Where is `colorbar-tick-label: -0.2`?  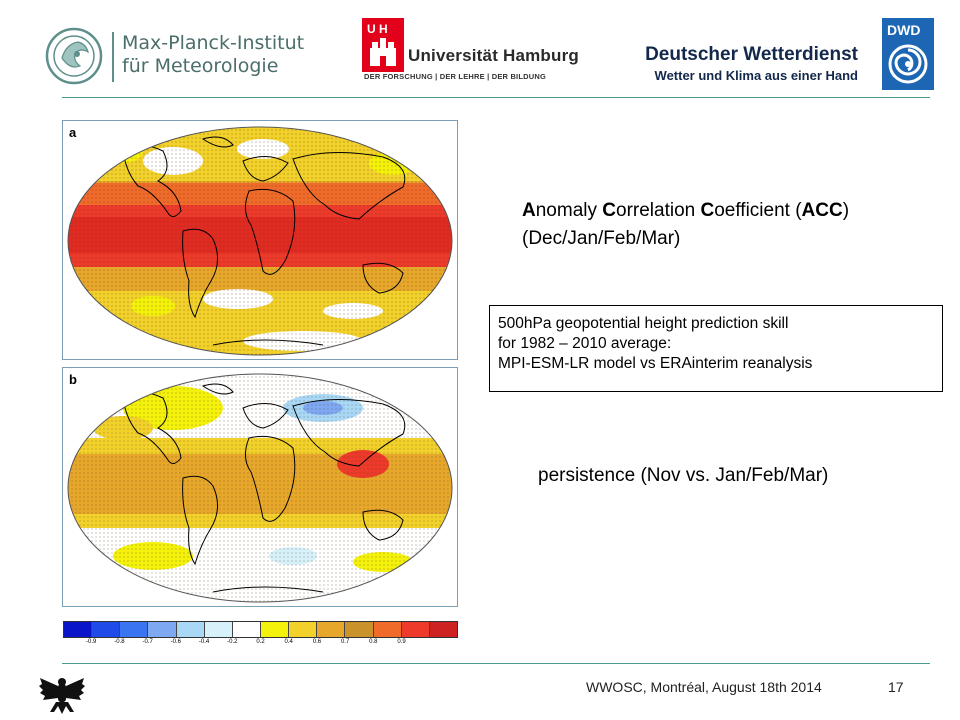
colorbar-tick-label: -0.2 is located at coordinates (232, 642).